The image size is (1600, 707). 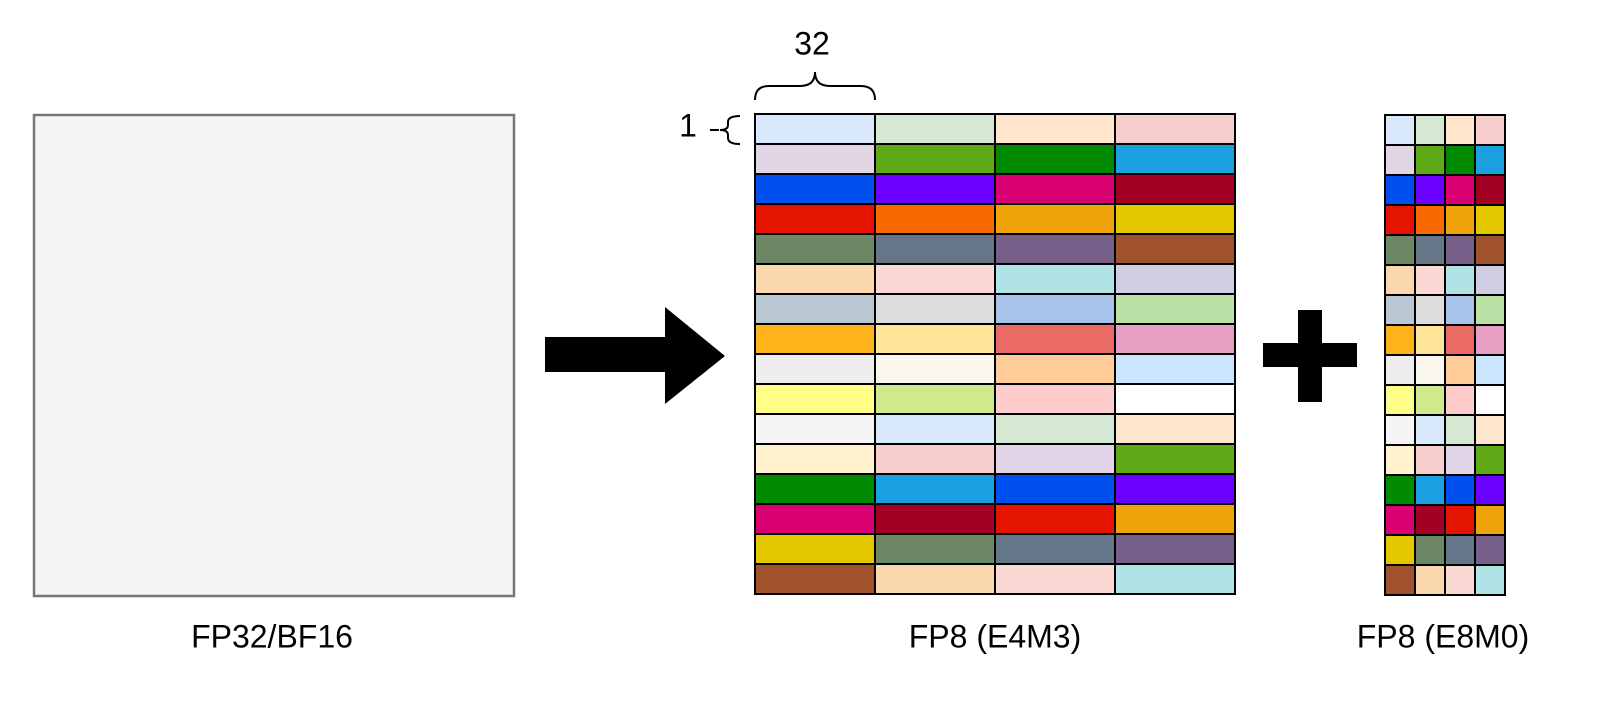 I want to click on block-width-label: 32, so click(x=812, y=43).